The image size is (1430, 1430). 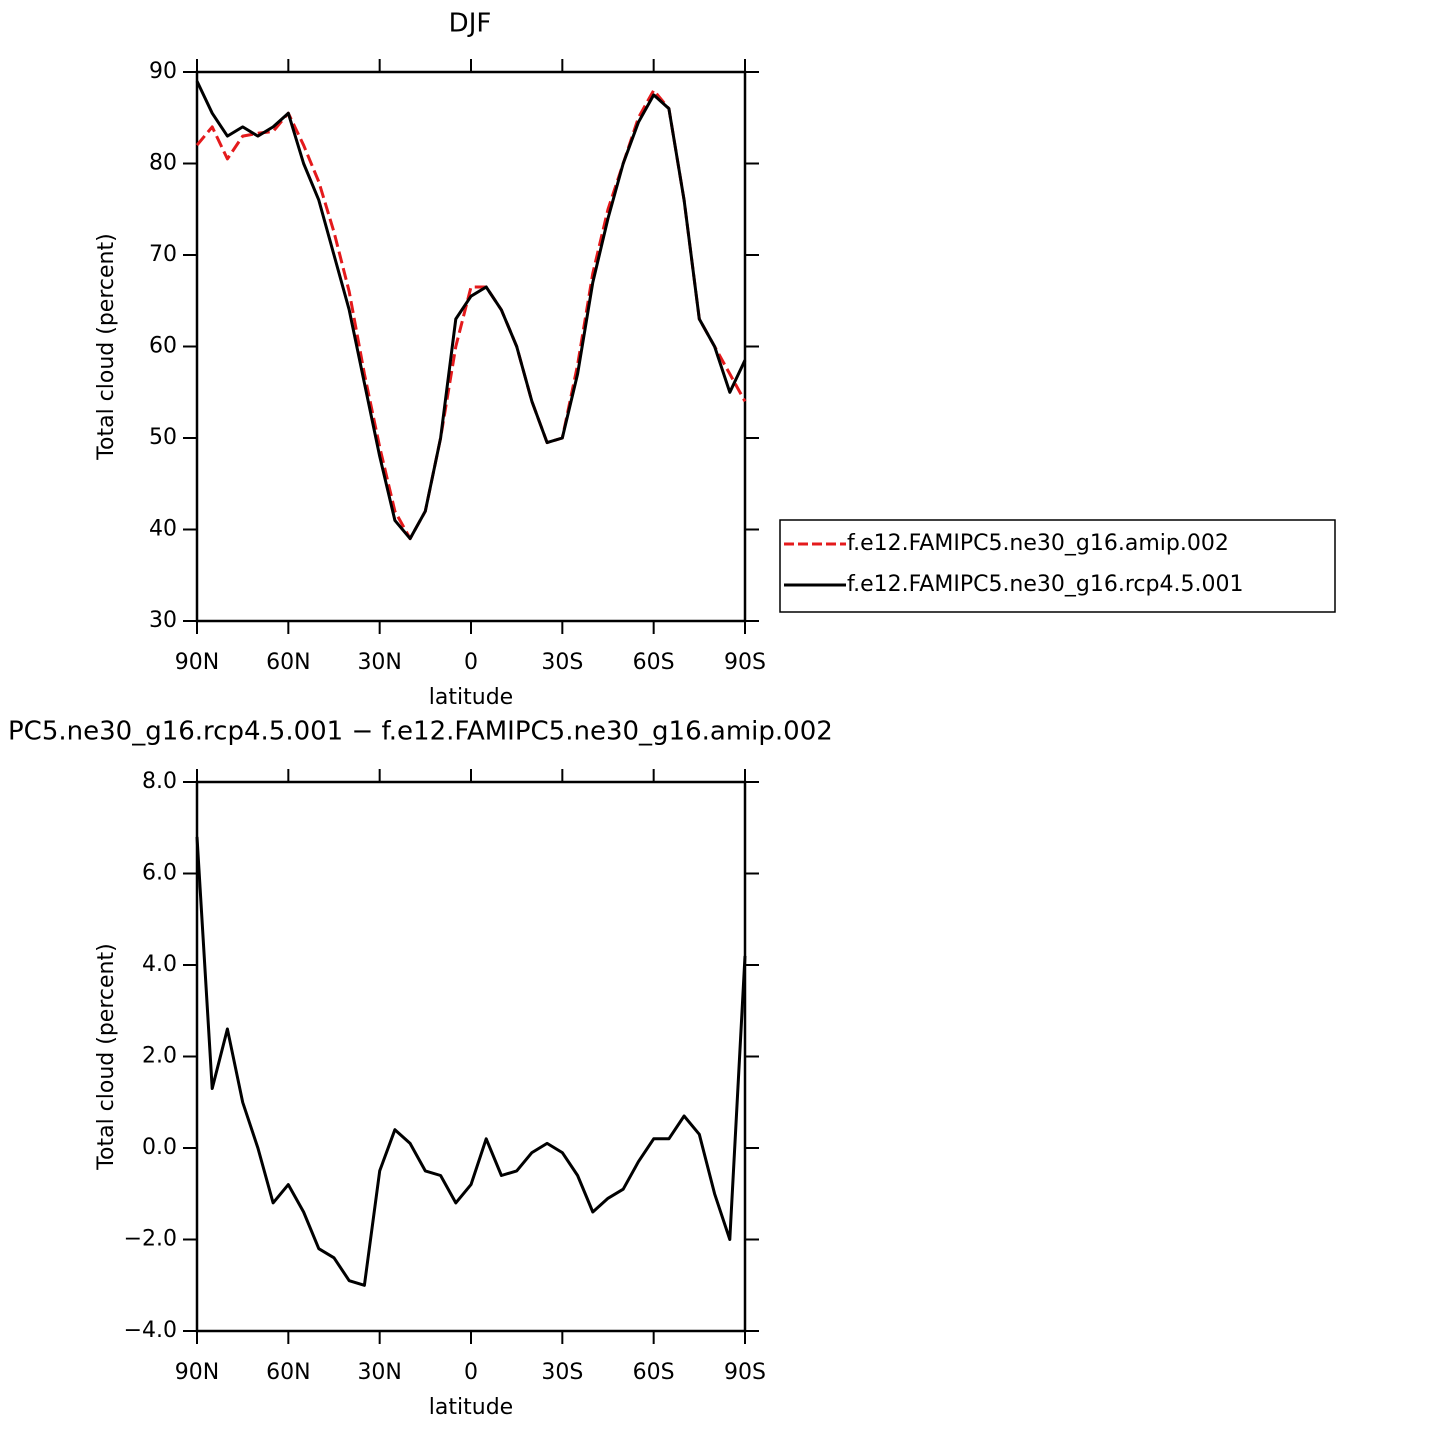 What do you see at coordinates (163, 346) in the screenshot?
I see `y-tick-label: 60` at bounding box center [163, 346].